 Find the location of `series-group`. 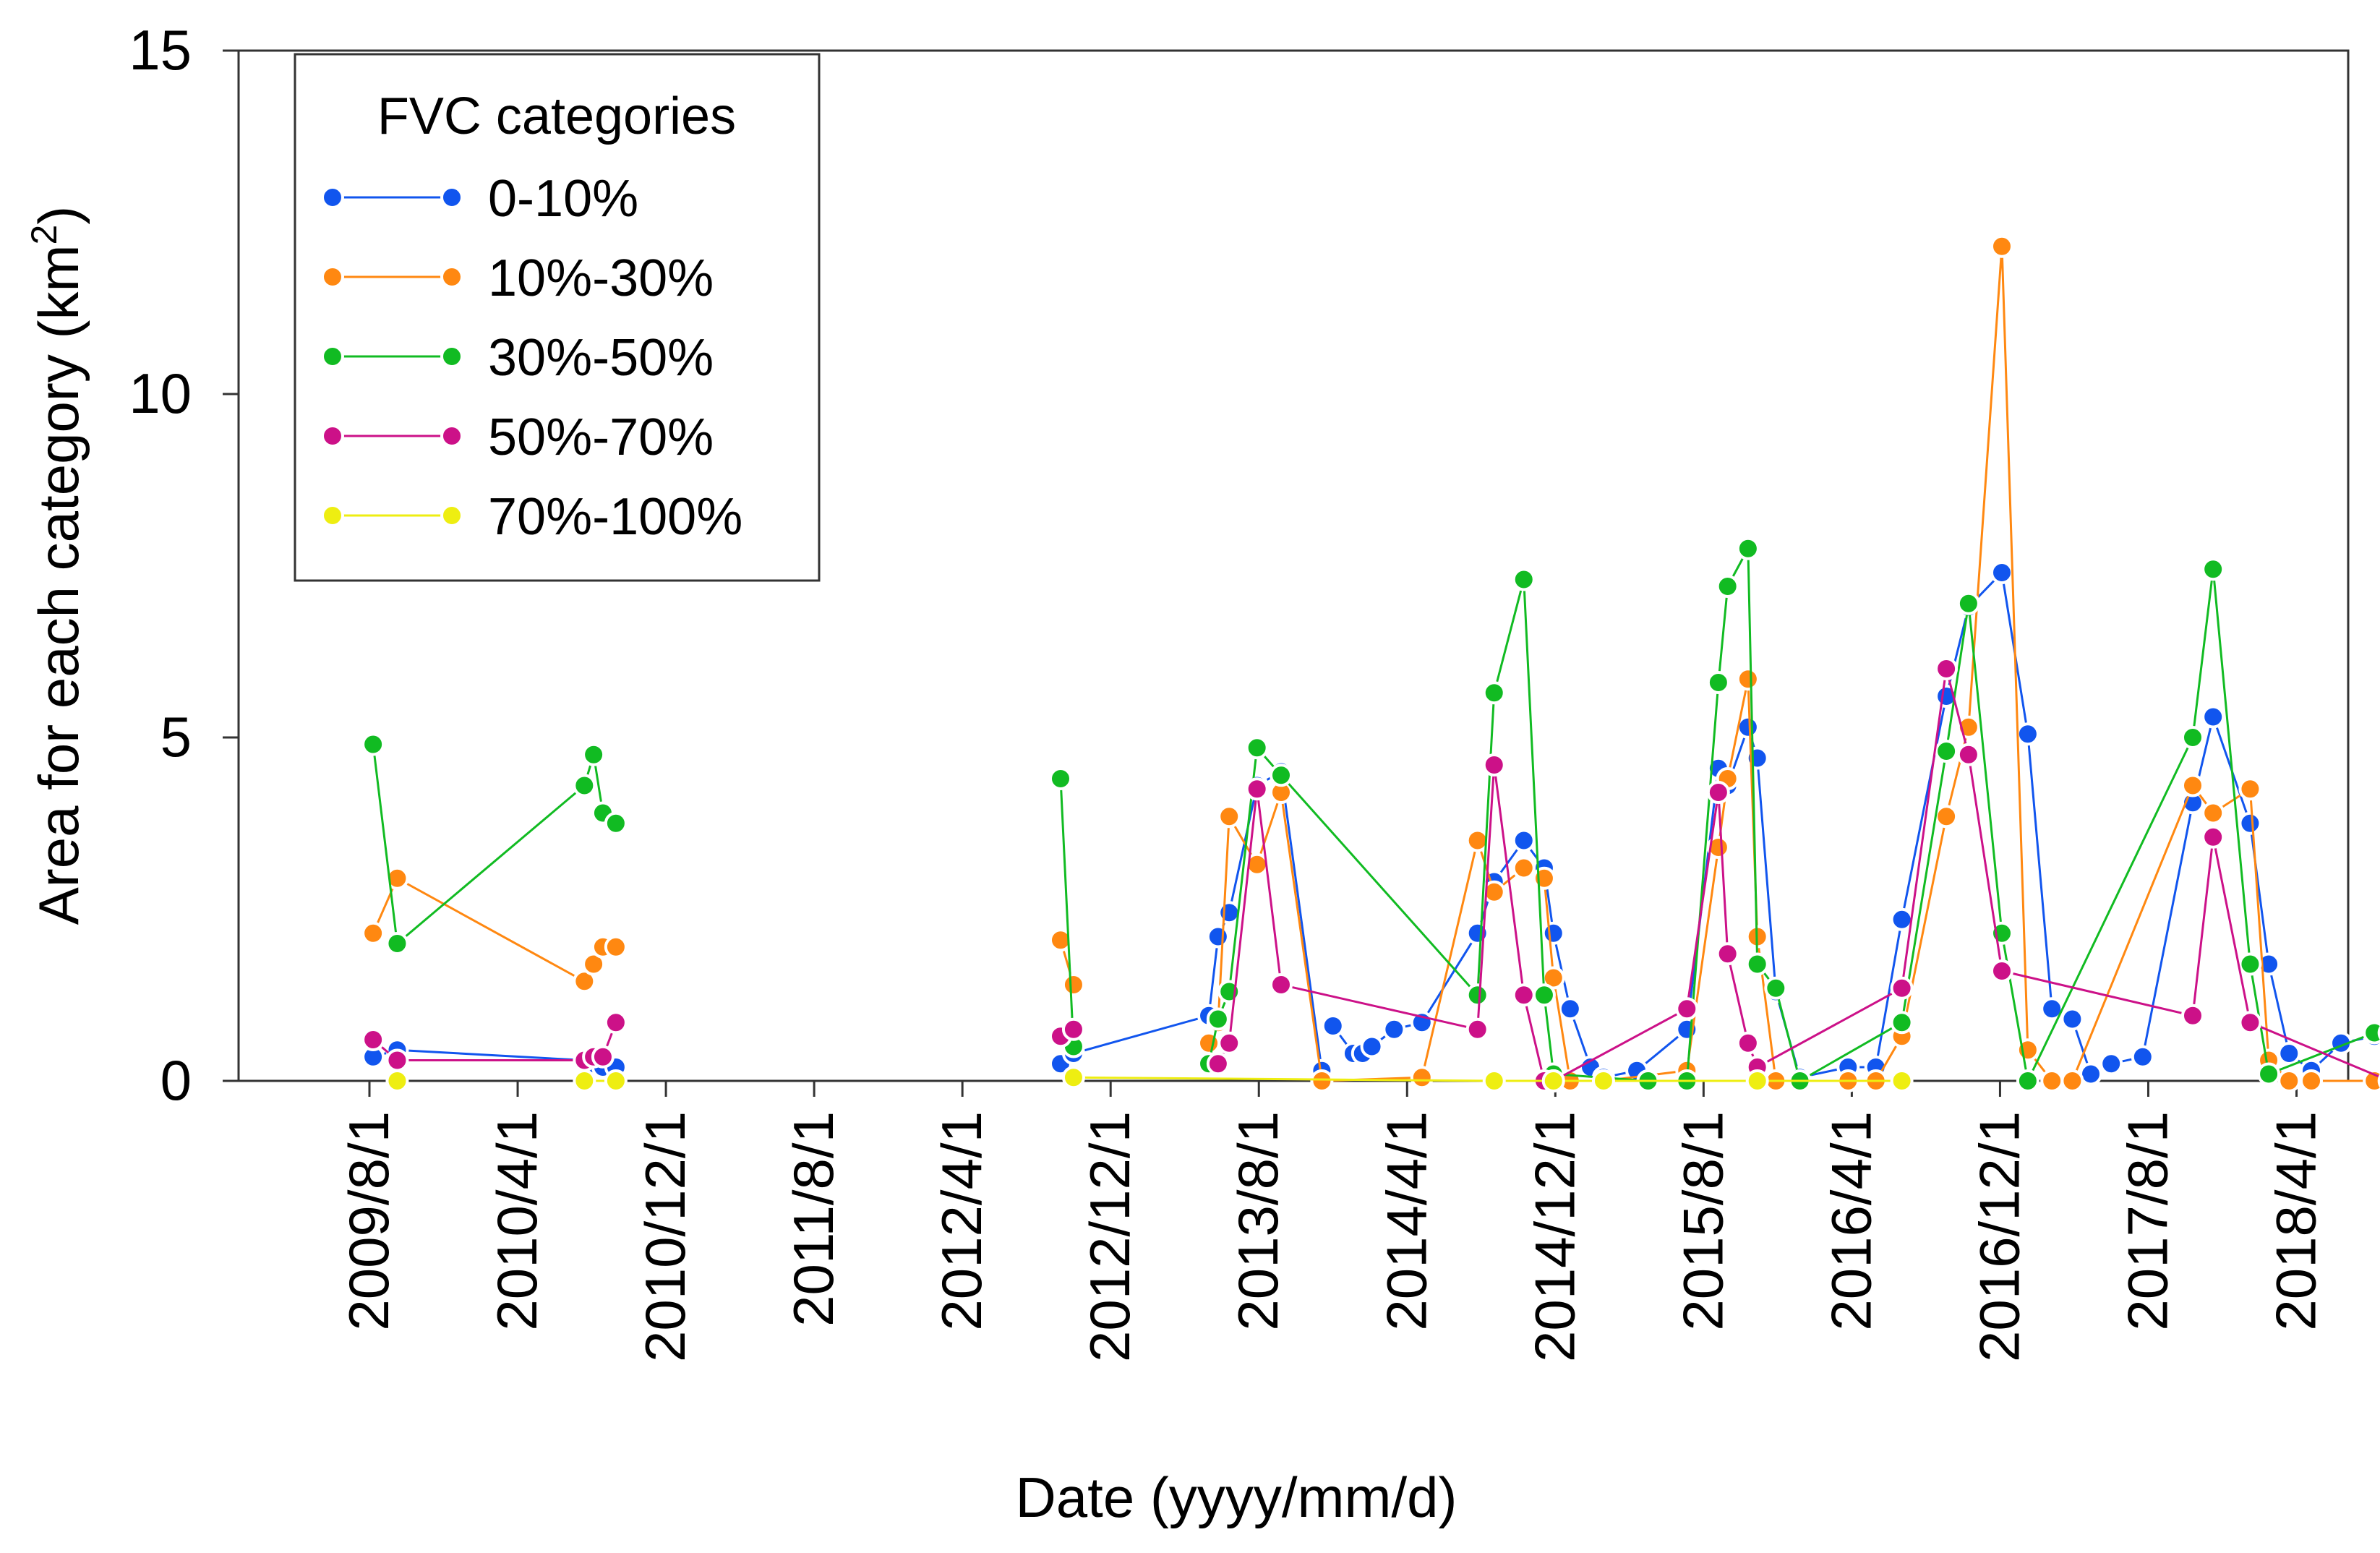

series-group is located at coordinates (1149, 1079).